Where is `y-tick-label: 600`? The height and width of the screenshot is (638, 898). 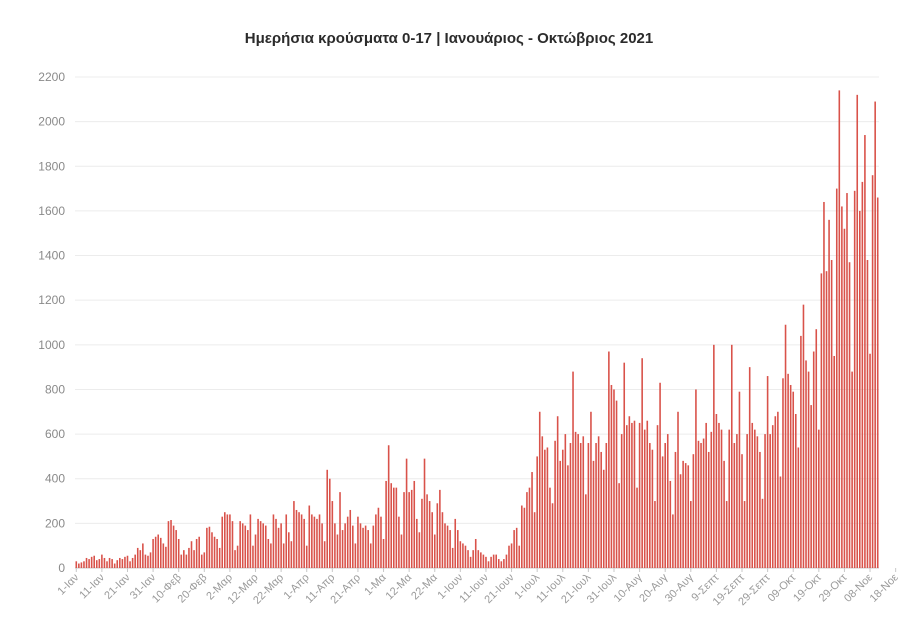
y-tick-label: 600 is located at coordinates (55, 434).